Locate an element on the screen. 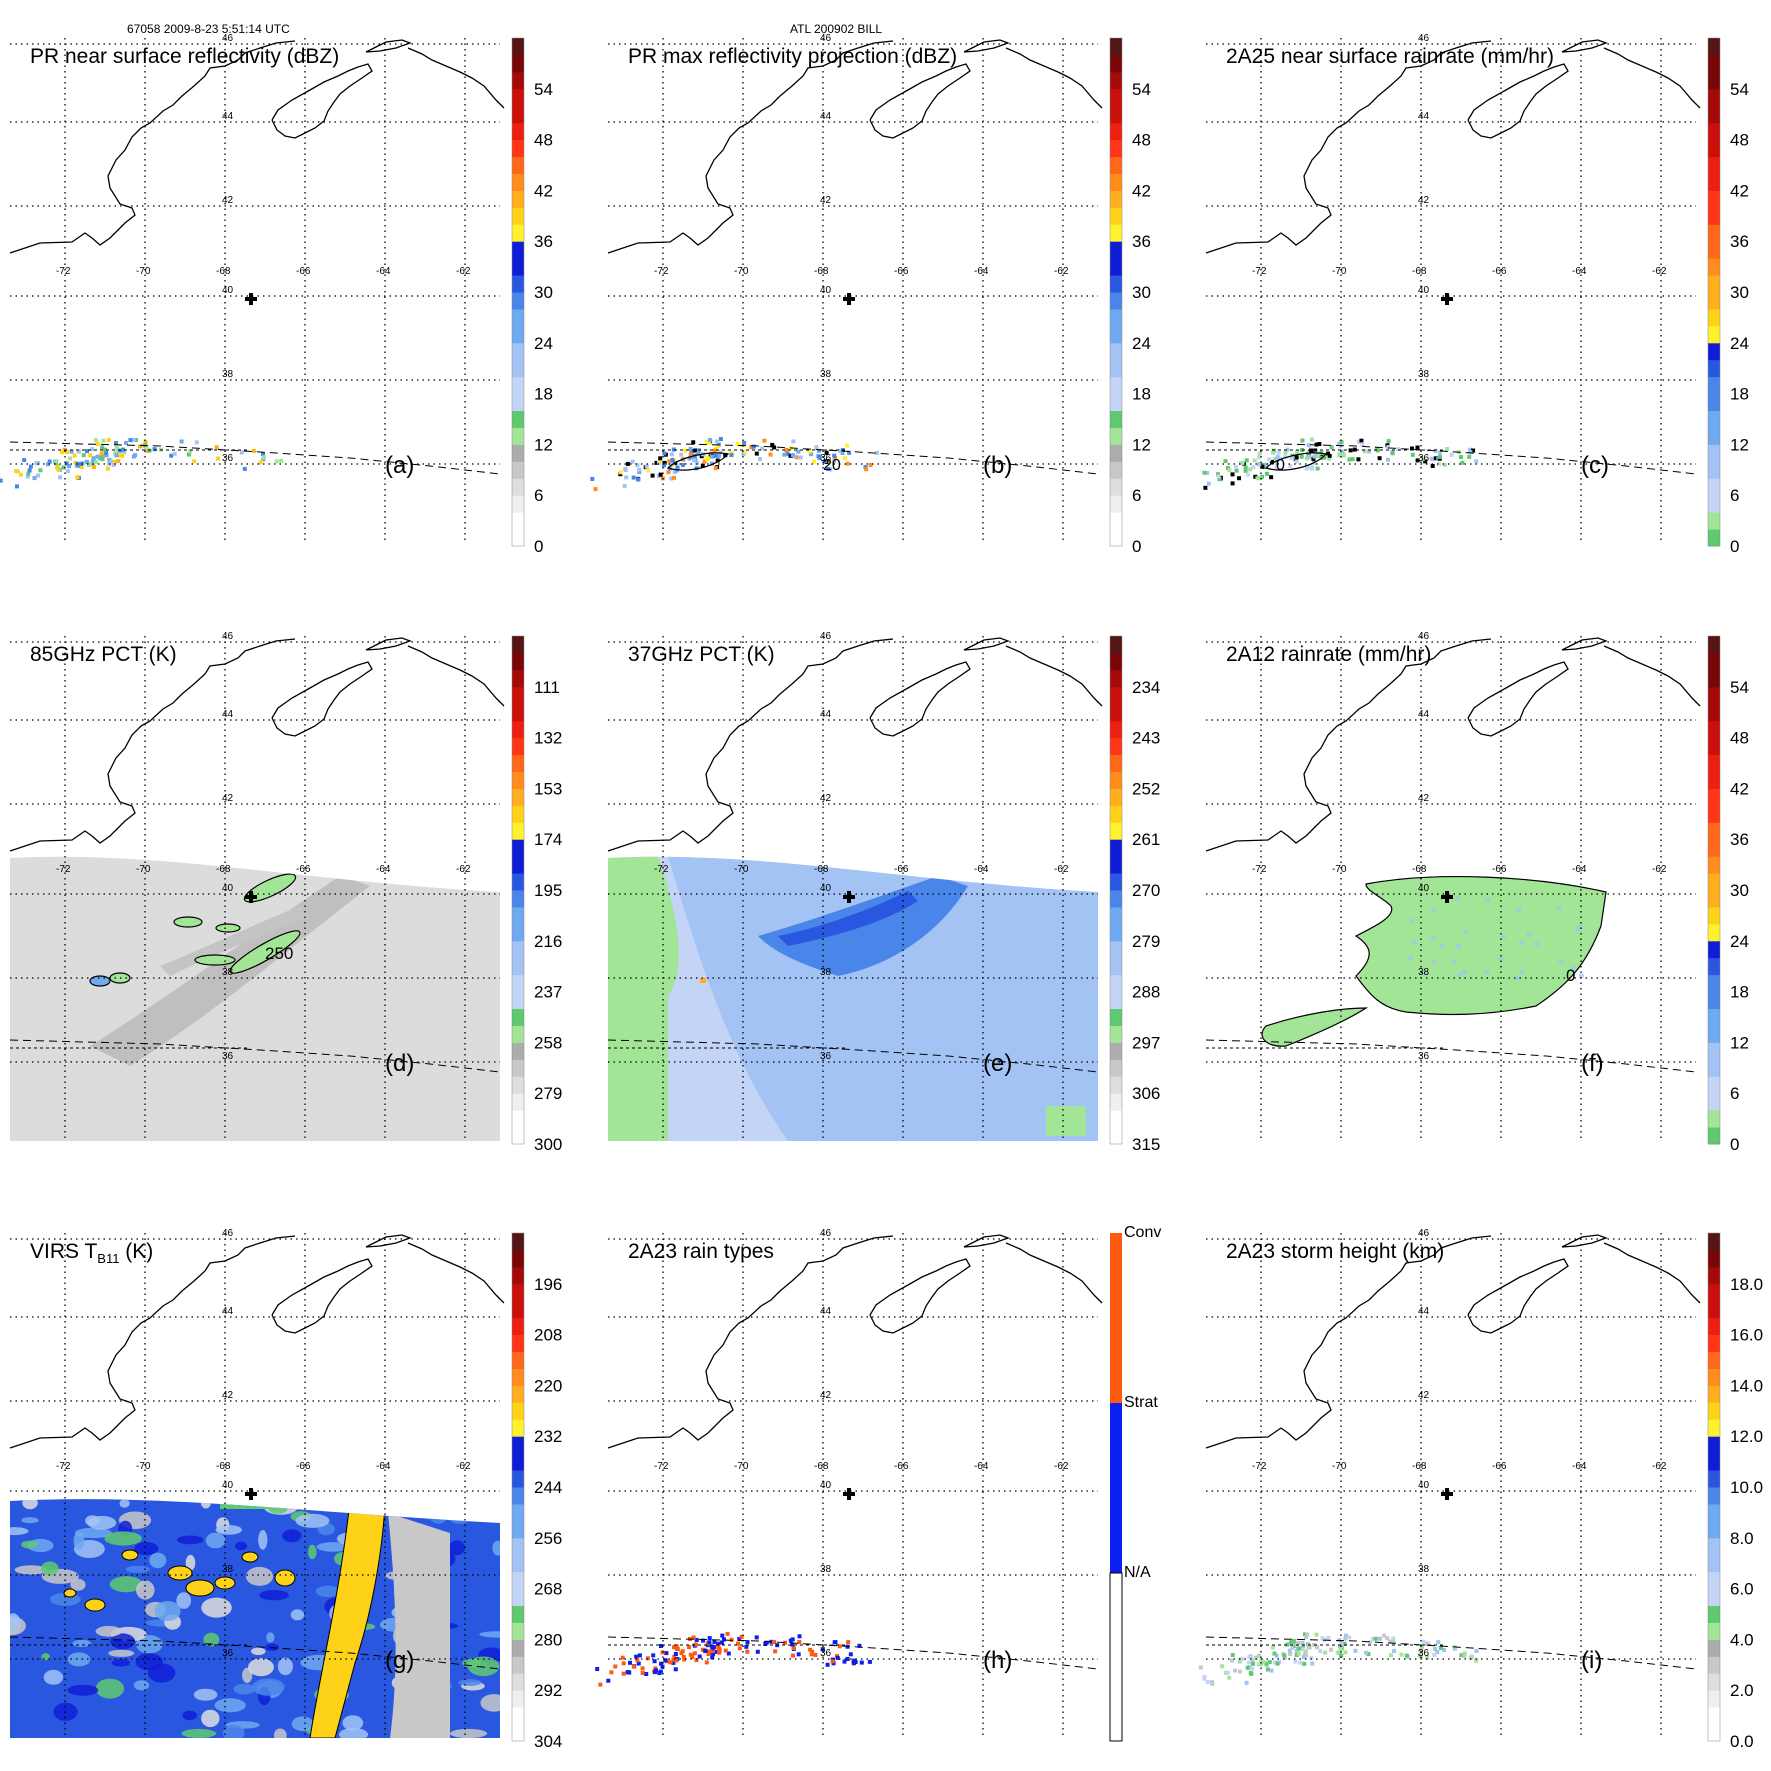 The width and height of the screenshot is (1771, 1771). nova-scotia-coast is located at coordinates (322, 101).